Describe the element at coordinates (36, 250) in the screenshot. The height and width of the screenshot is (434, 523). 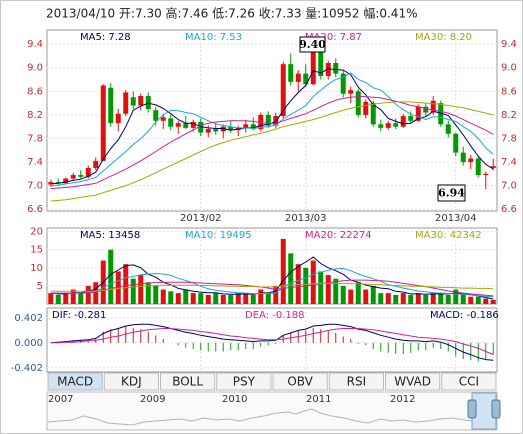
I see `y-tick-label: 15` at that location.